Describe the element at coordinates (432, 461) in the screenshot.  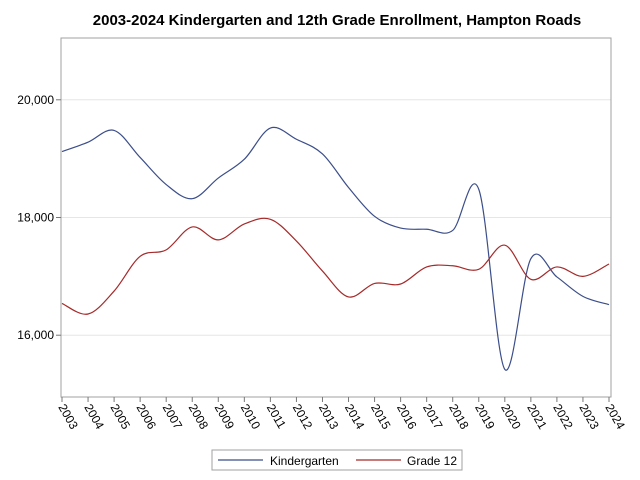
I see `legend-label-grade-12: Grade 12` at that location.